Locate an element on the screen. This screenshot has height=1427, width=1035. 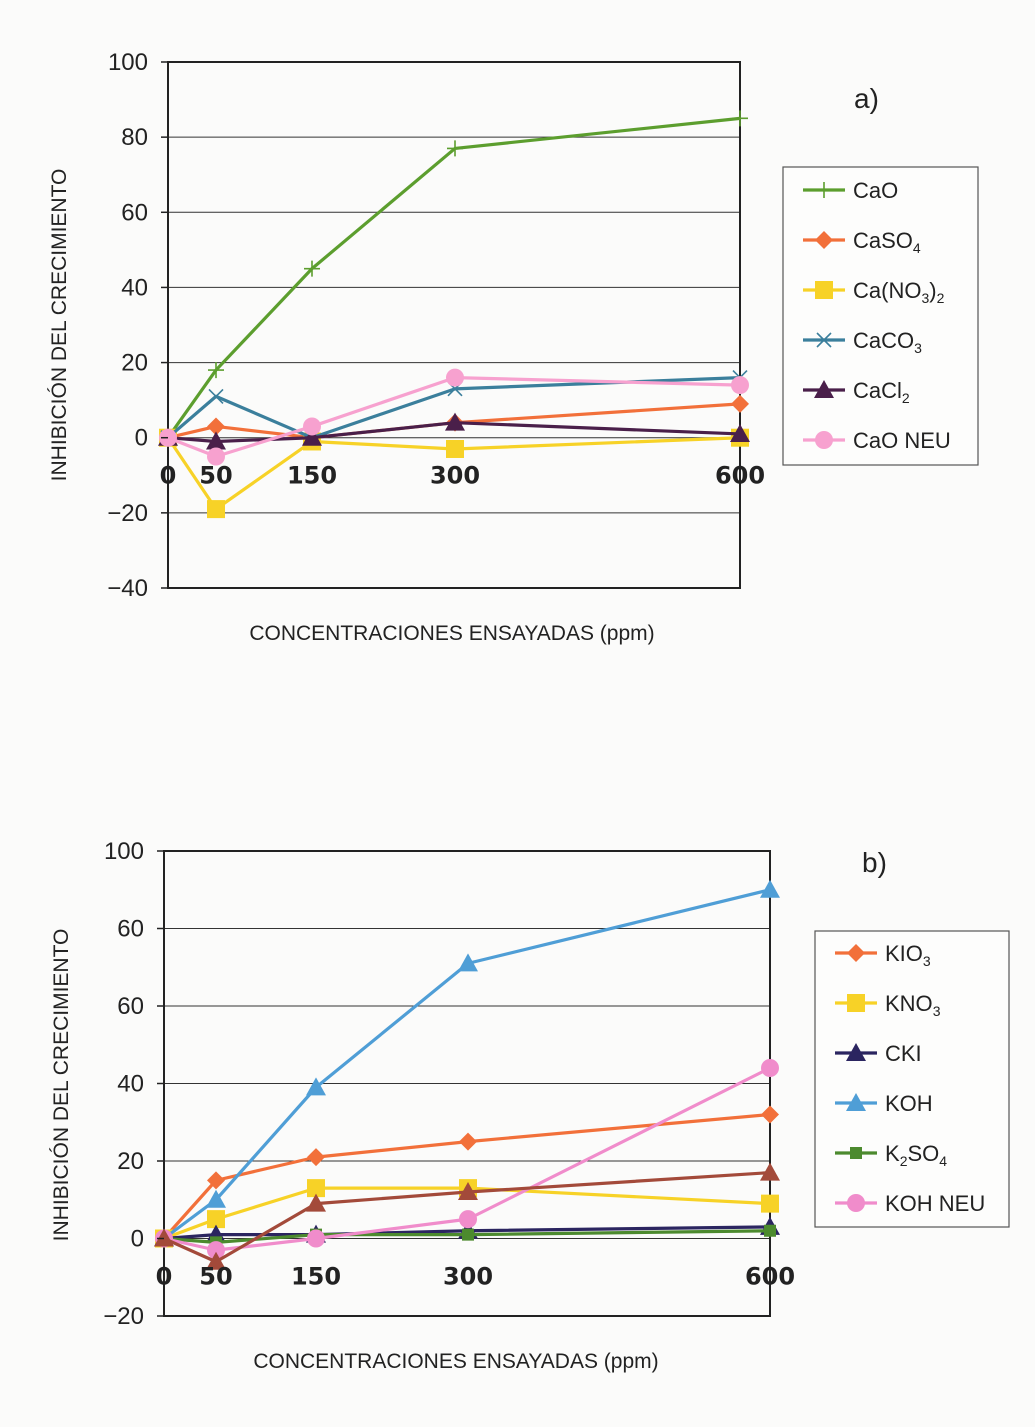
y-tick-label: 80 is located at coordinates (134, 137).